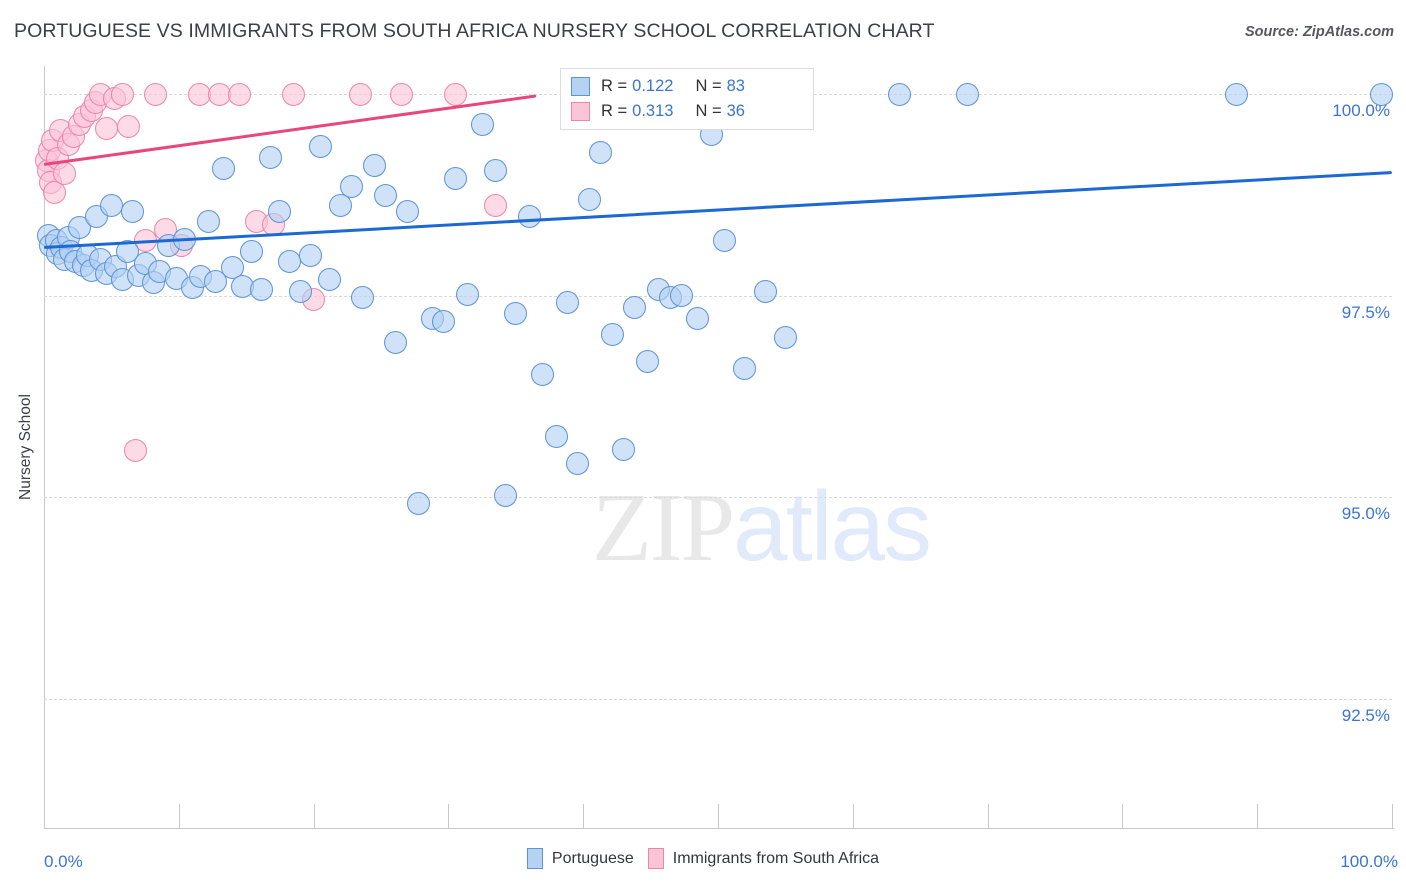 This screenshot has width=1406, height=892. Describe the element at coordinates (1365, 514) in the screenshot. I see `y-axis-tick-label: 95.0%` at that location.